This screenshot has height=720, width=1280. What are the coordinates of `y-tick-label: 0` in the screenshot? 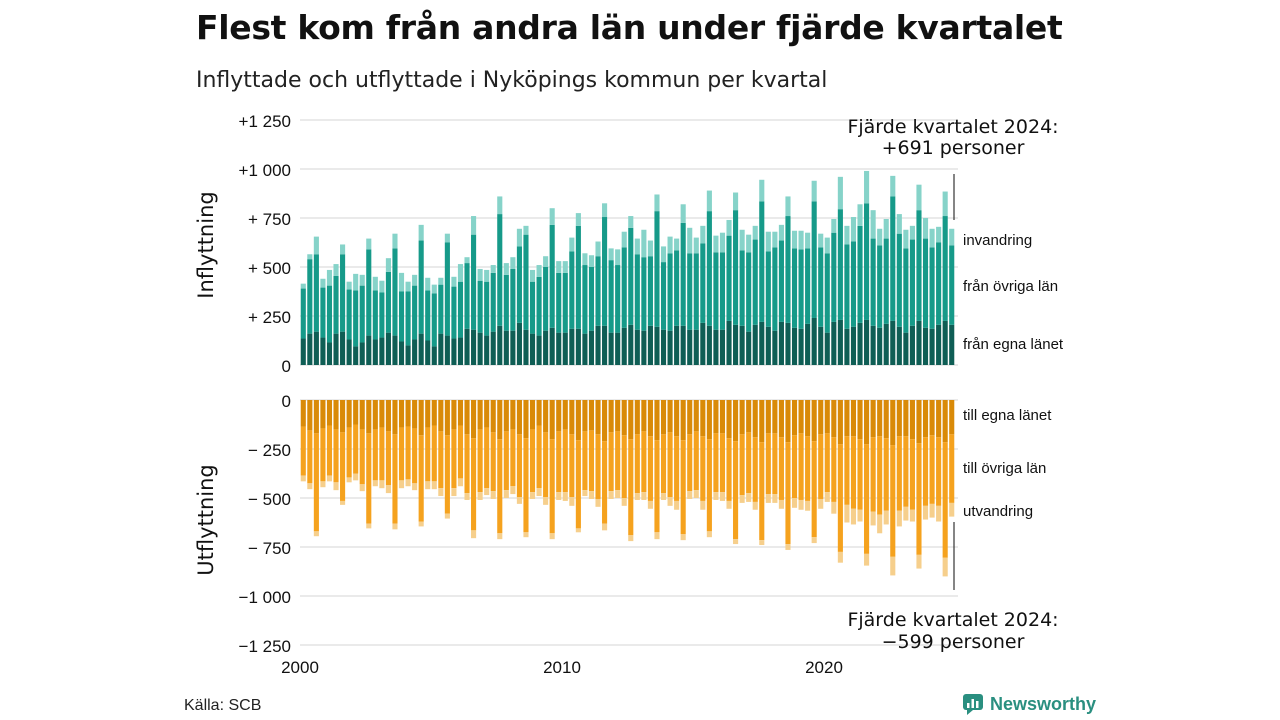 It's located at (286, 401).